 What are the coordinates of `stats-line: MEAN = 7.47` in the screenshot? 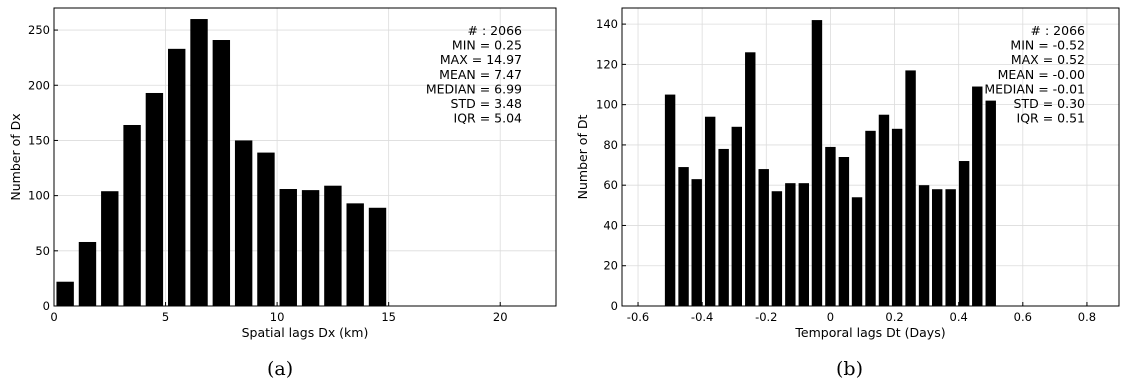 It's located at (480, 74).